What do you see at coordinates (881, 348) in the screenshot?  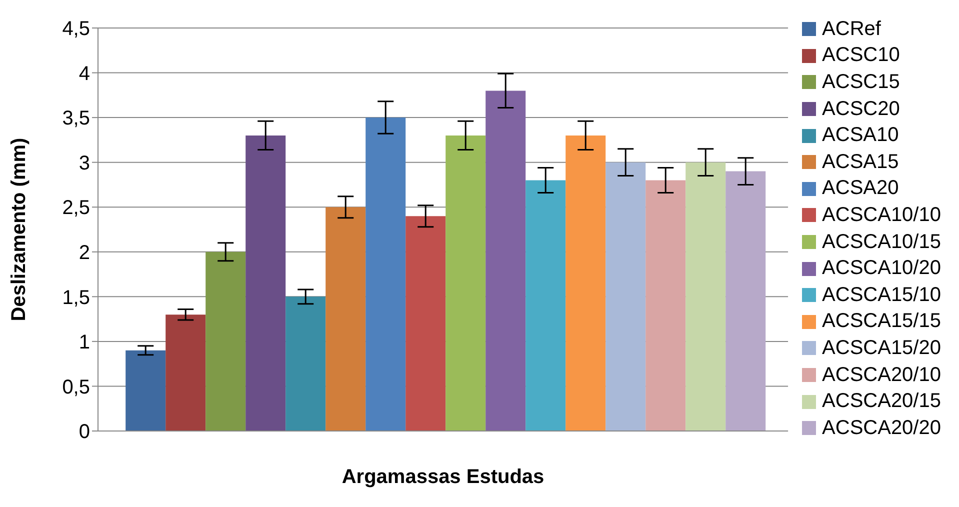 I see `legend-label: ACSCA15/20` at bounding box center [881, 348].